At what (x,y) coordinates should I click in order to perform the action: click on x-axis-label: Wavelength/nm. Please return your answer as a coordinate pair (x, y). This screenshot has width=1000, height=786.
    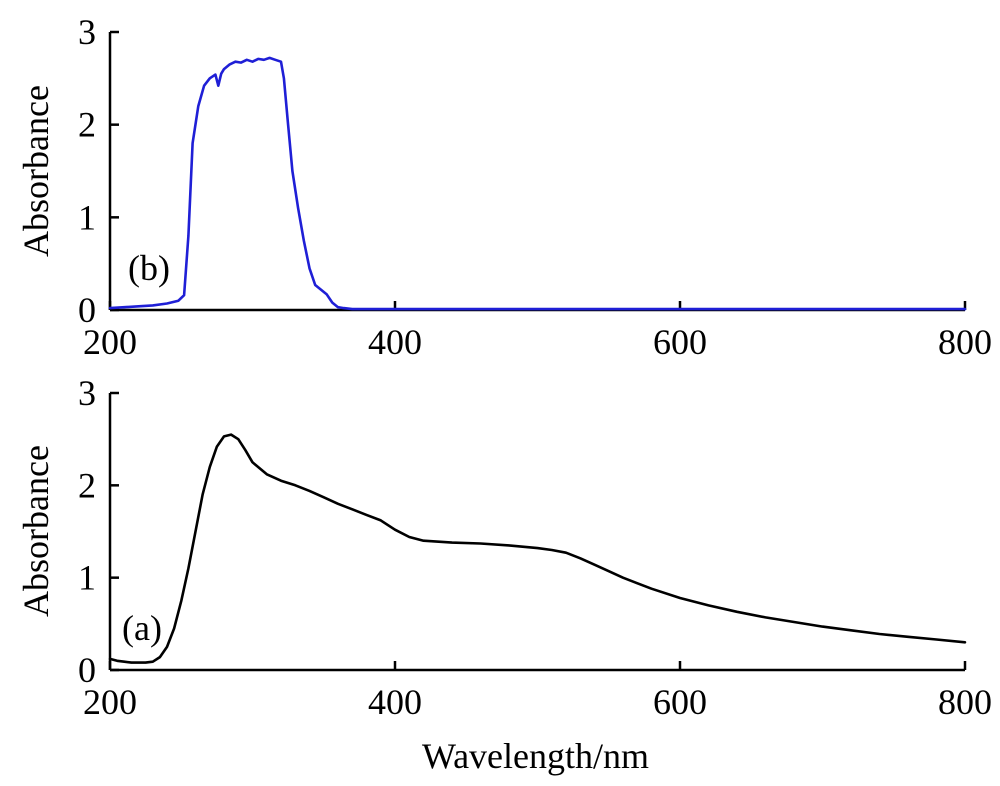
    Looking at the image, I should click on (535, 756).